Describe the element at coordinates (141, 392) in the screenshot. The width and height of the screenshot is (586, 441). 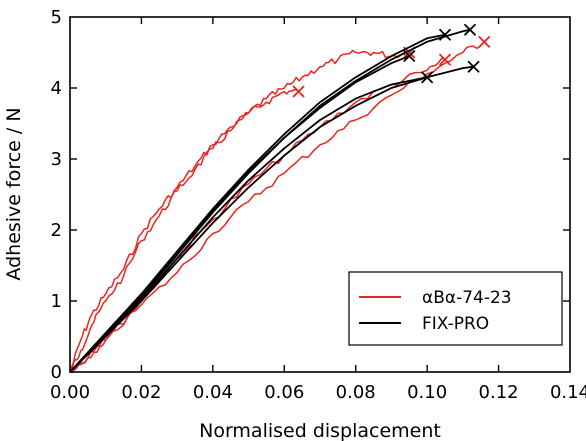
I see `x-tick-label: 0.02` at that location.